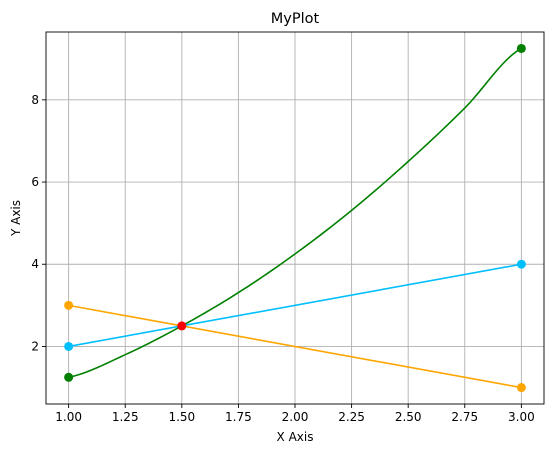 The height and width of the screenshot is (455, 554). What do you see at coordinates (35, 100) in the screenshot?
I see `y-tick-label: 8` at bounding box center [35, 100].